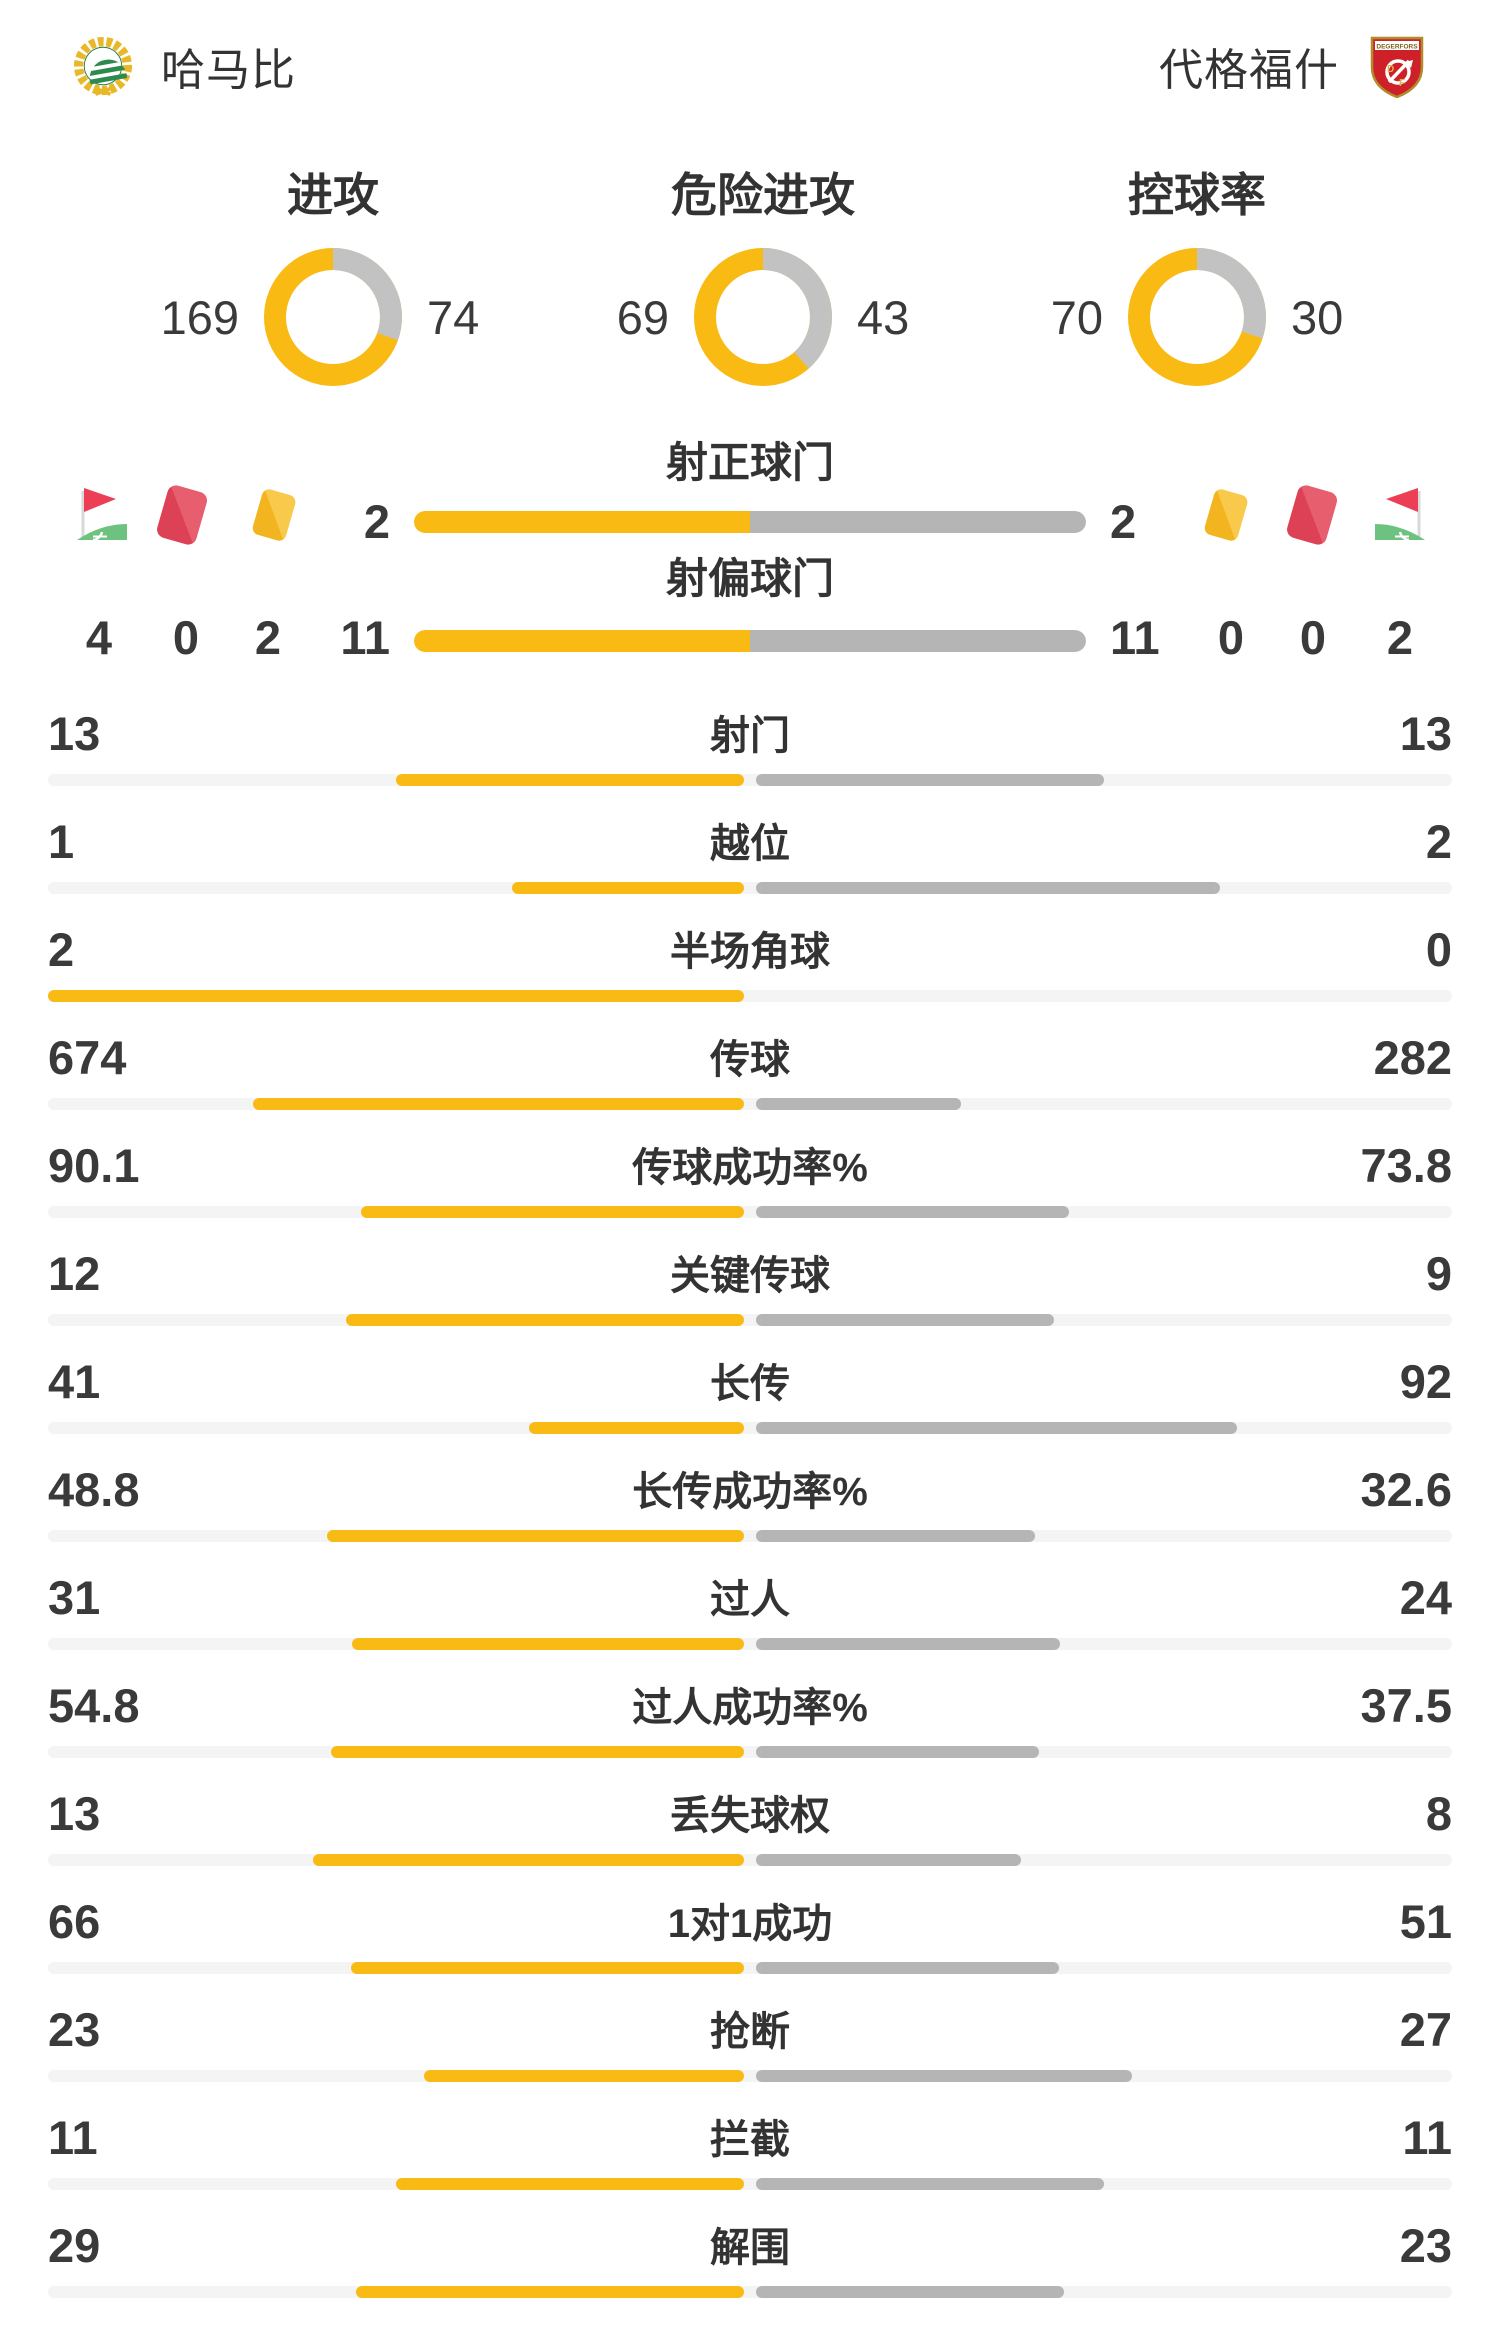 This screenshot has height=2350, width=1500. Describe the element at coordinates (333, 195) in the screenshot. I see `donut-label: 进攻` at that location.